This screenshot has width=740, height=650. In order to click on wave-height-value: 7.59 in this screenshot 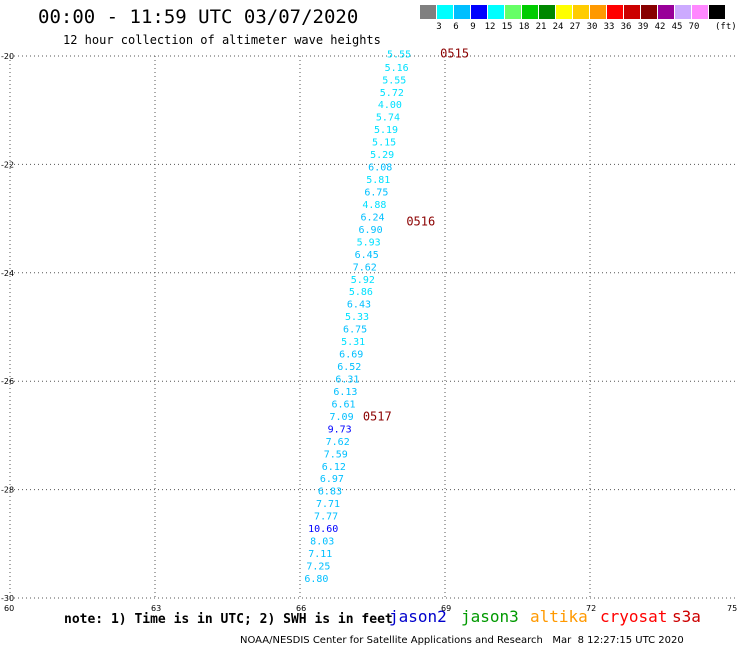, I will do `click(336, 454)`.